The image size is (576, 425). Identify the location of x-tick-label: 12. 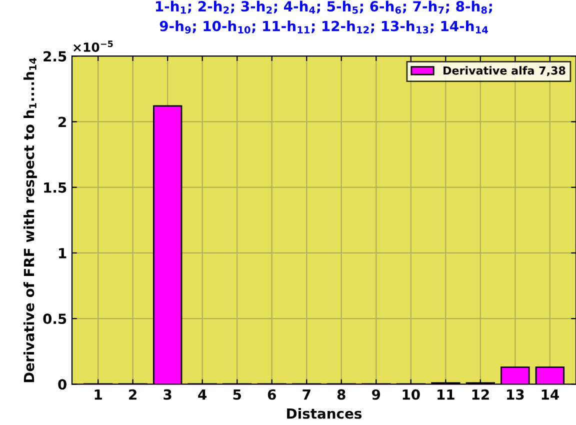
(480, 394).